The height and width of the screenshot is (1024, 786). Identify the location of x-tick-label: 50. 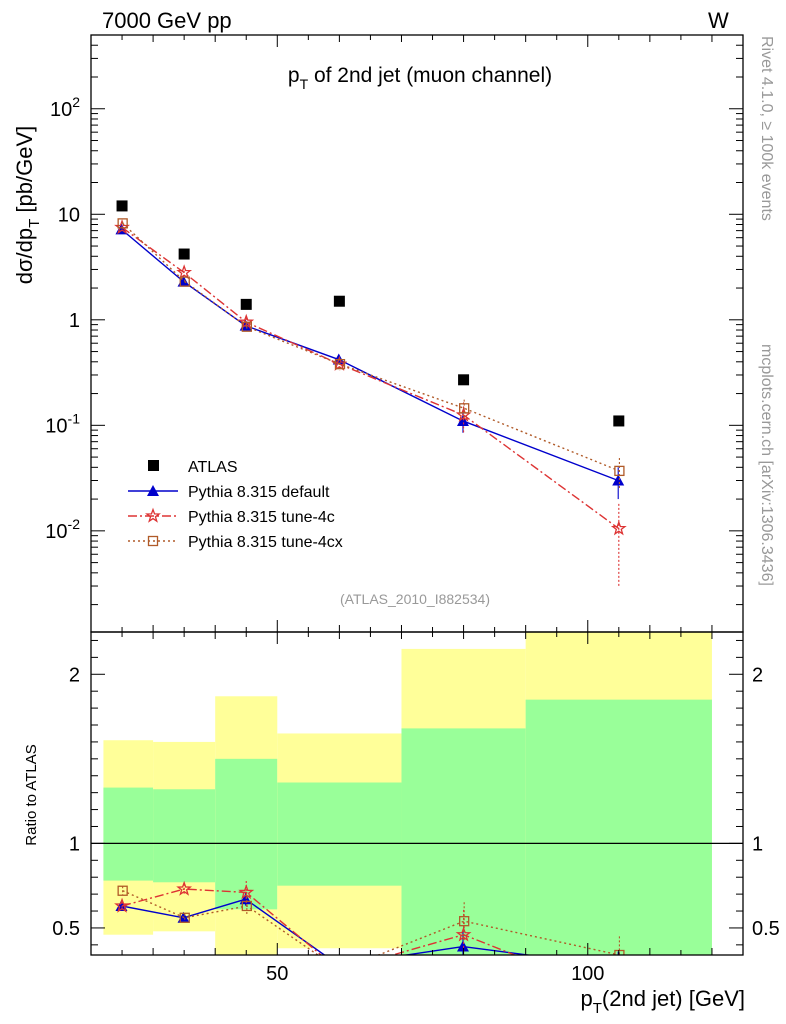
(277, 974).